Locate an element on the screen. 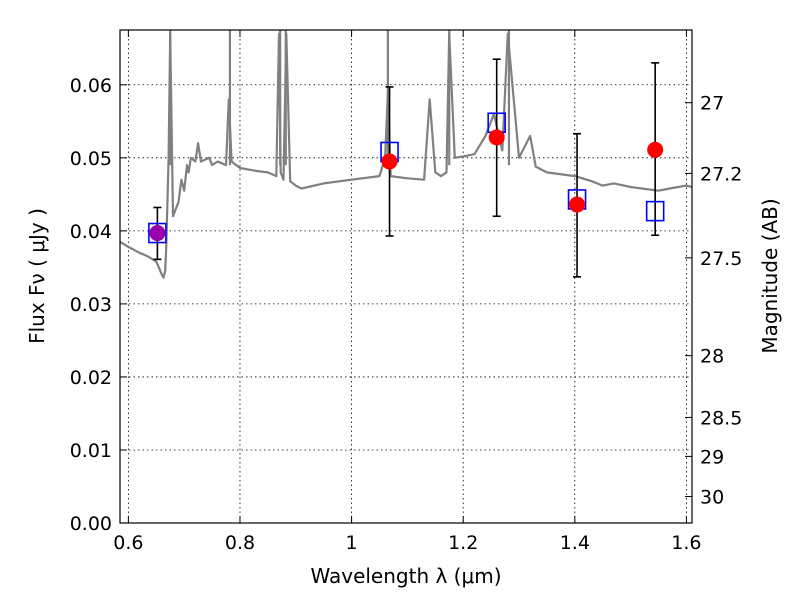  magnitude-tick-label: 30 is located at coordinates (712, 497).